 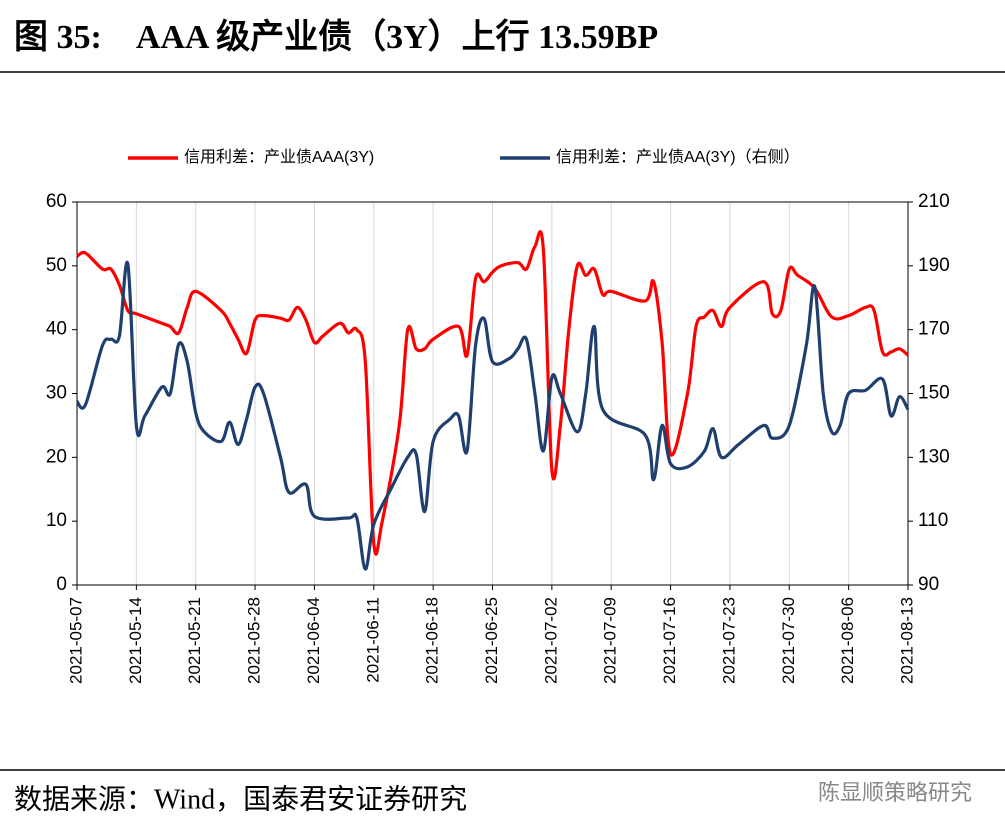 I want to click on y2-tick-label: 190, so click(x=934, y=265).